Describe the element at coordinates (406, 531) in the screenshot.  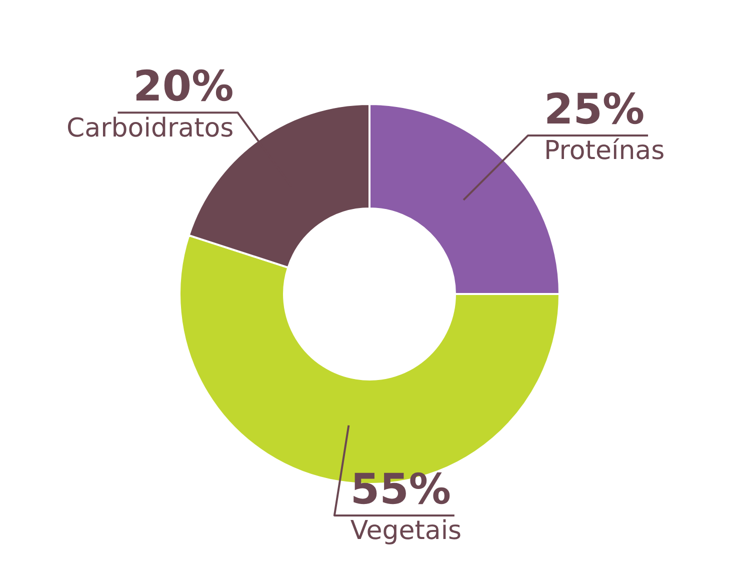
I see `slice-label: Vegetais` at that location.